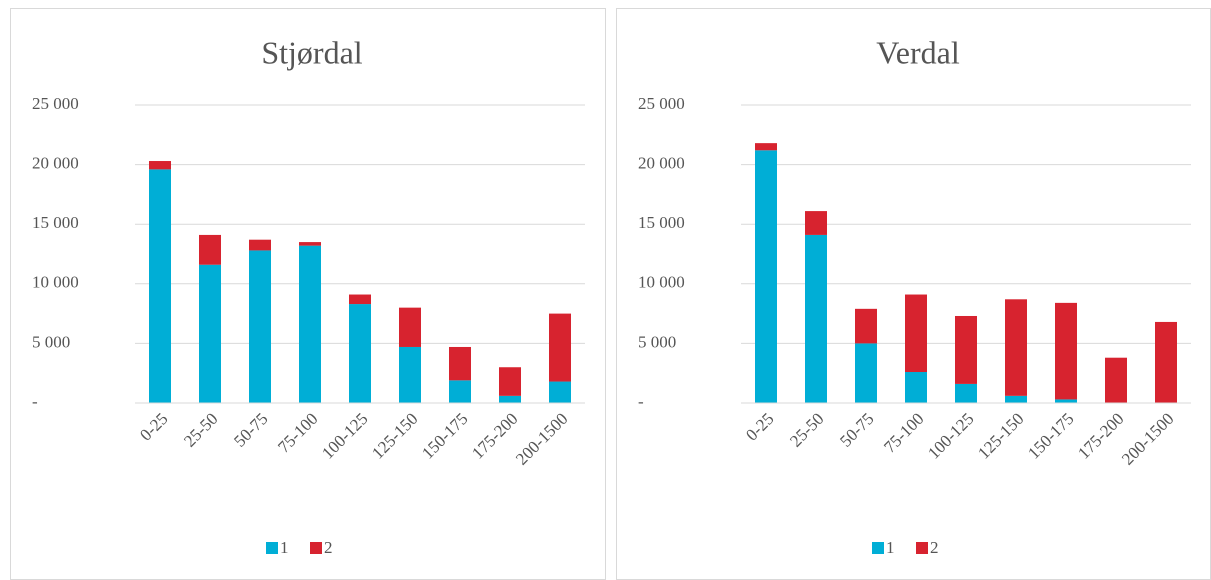 The image size is (1211, 580). Describe the element at coordinates (311, 52) in the screenshot. I see `chart-title: Stjørdal` at that location.